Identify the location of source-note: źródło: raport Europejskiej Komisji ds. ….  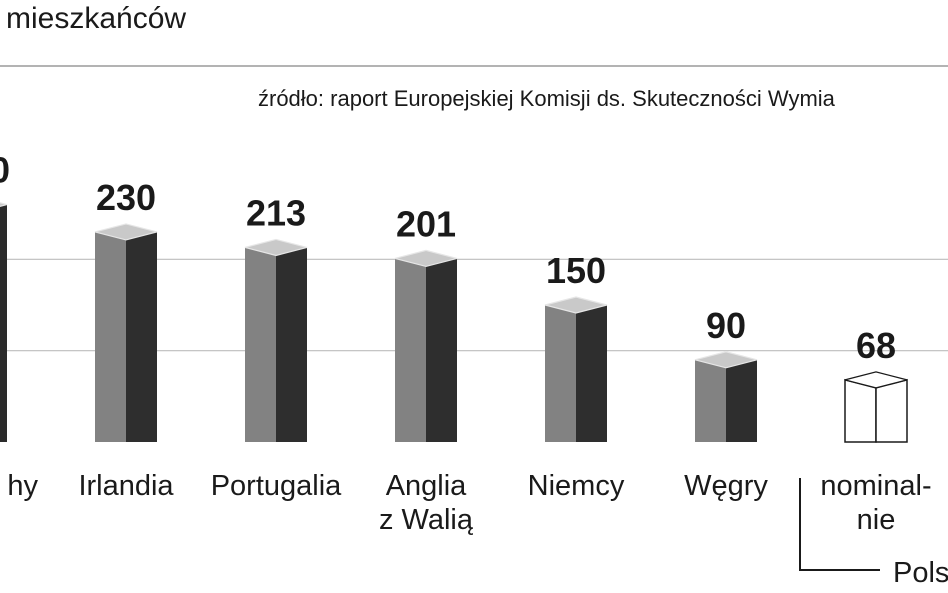
(547, 98).